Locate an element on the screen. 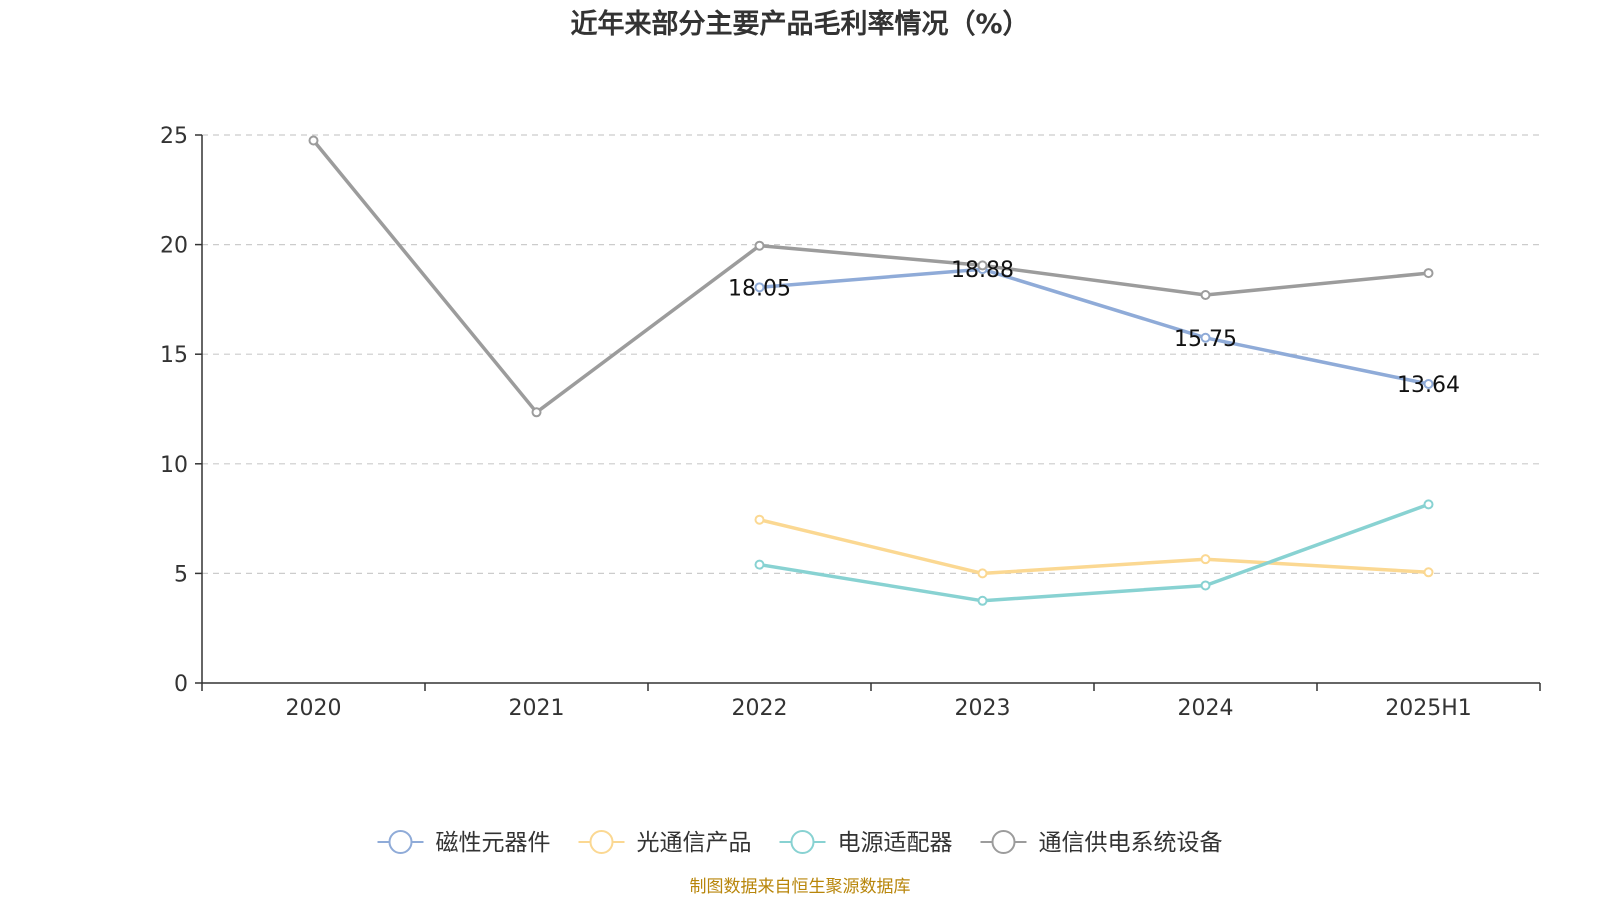 The height and width of the screenshot is (900, 1600). data-label: 15.75 is located at coordinates (1205, 339).